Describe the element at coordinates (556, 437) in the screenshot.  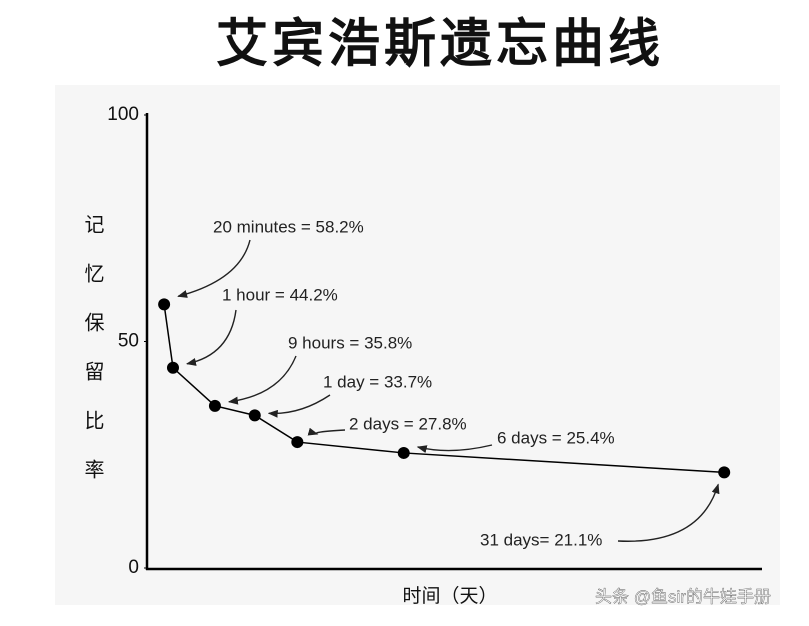
I see `data-label: 6 days = 25.4%` at that location.